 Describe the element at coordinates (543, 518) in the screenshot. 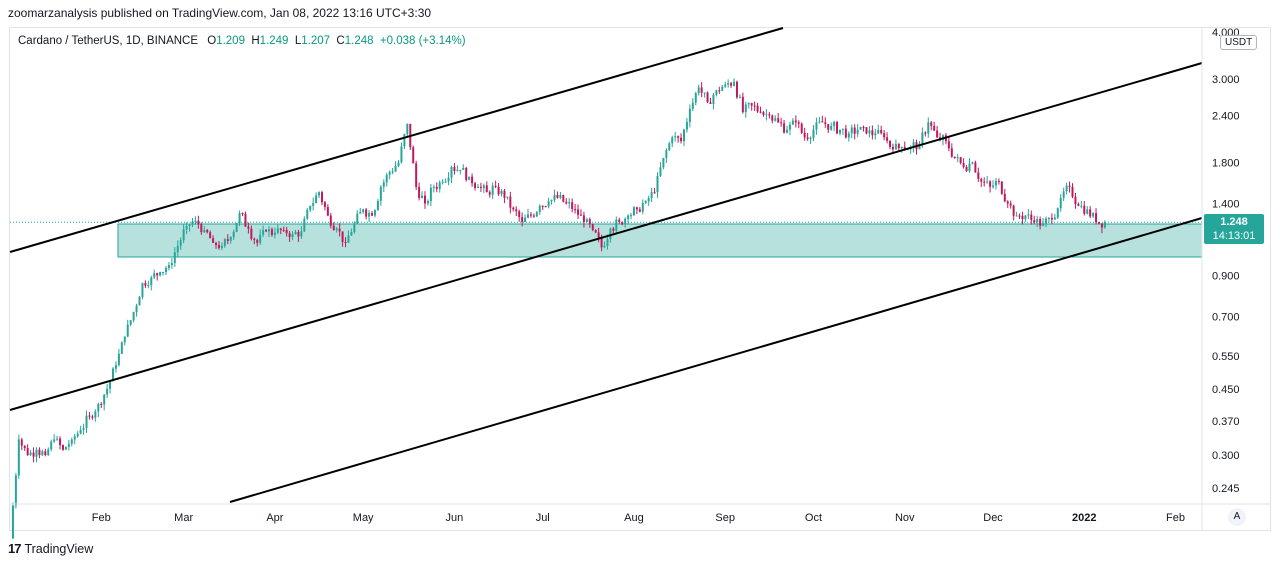

I see `time-tick-label: Jul` at that location.